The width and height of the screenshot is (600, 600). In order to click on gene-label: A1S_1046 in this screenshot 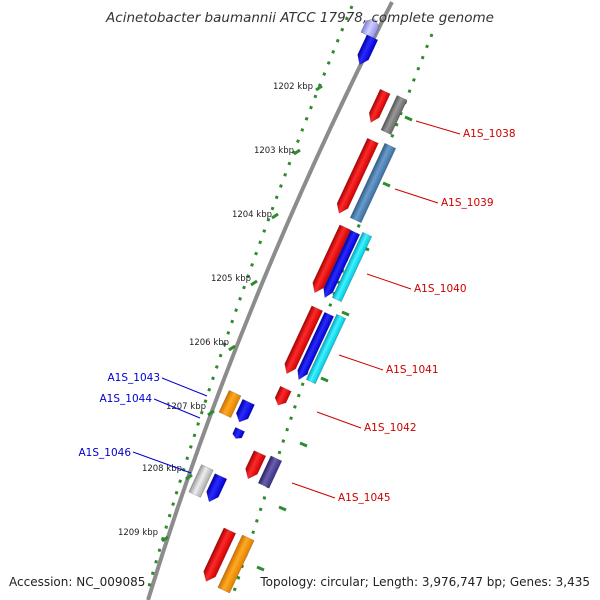, I will do `click(105, 453)`.